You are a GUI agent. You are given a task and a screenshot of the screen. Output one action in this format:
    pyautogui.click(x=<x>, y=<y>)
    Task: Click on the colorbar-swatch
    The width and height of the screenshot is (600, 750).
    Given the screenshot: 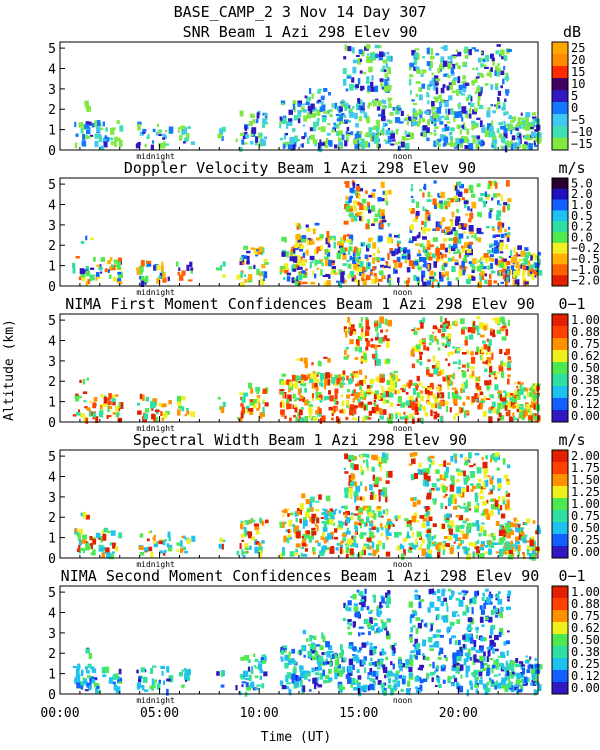 What is the action you would take?
    pyautogui.click(x=560, y=108)
    